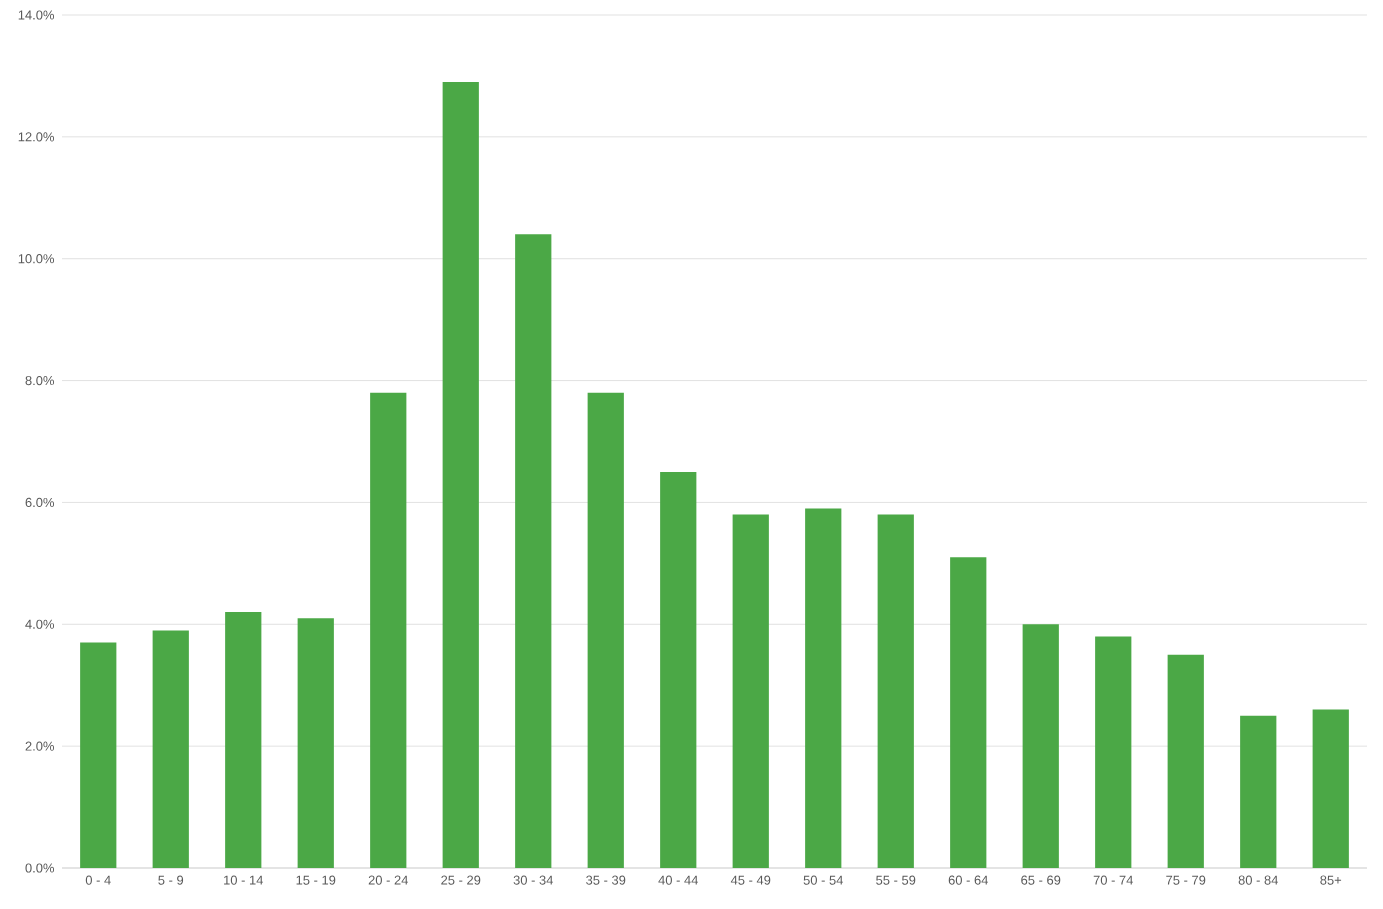 This screenshot has width=1383, height=909. What do you see at coordinates (533, 880) in the screenshot?
I see `x-tick-label: 30 - 34` at bounding box center [533, 880].